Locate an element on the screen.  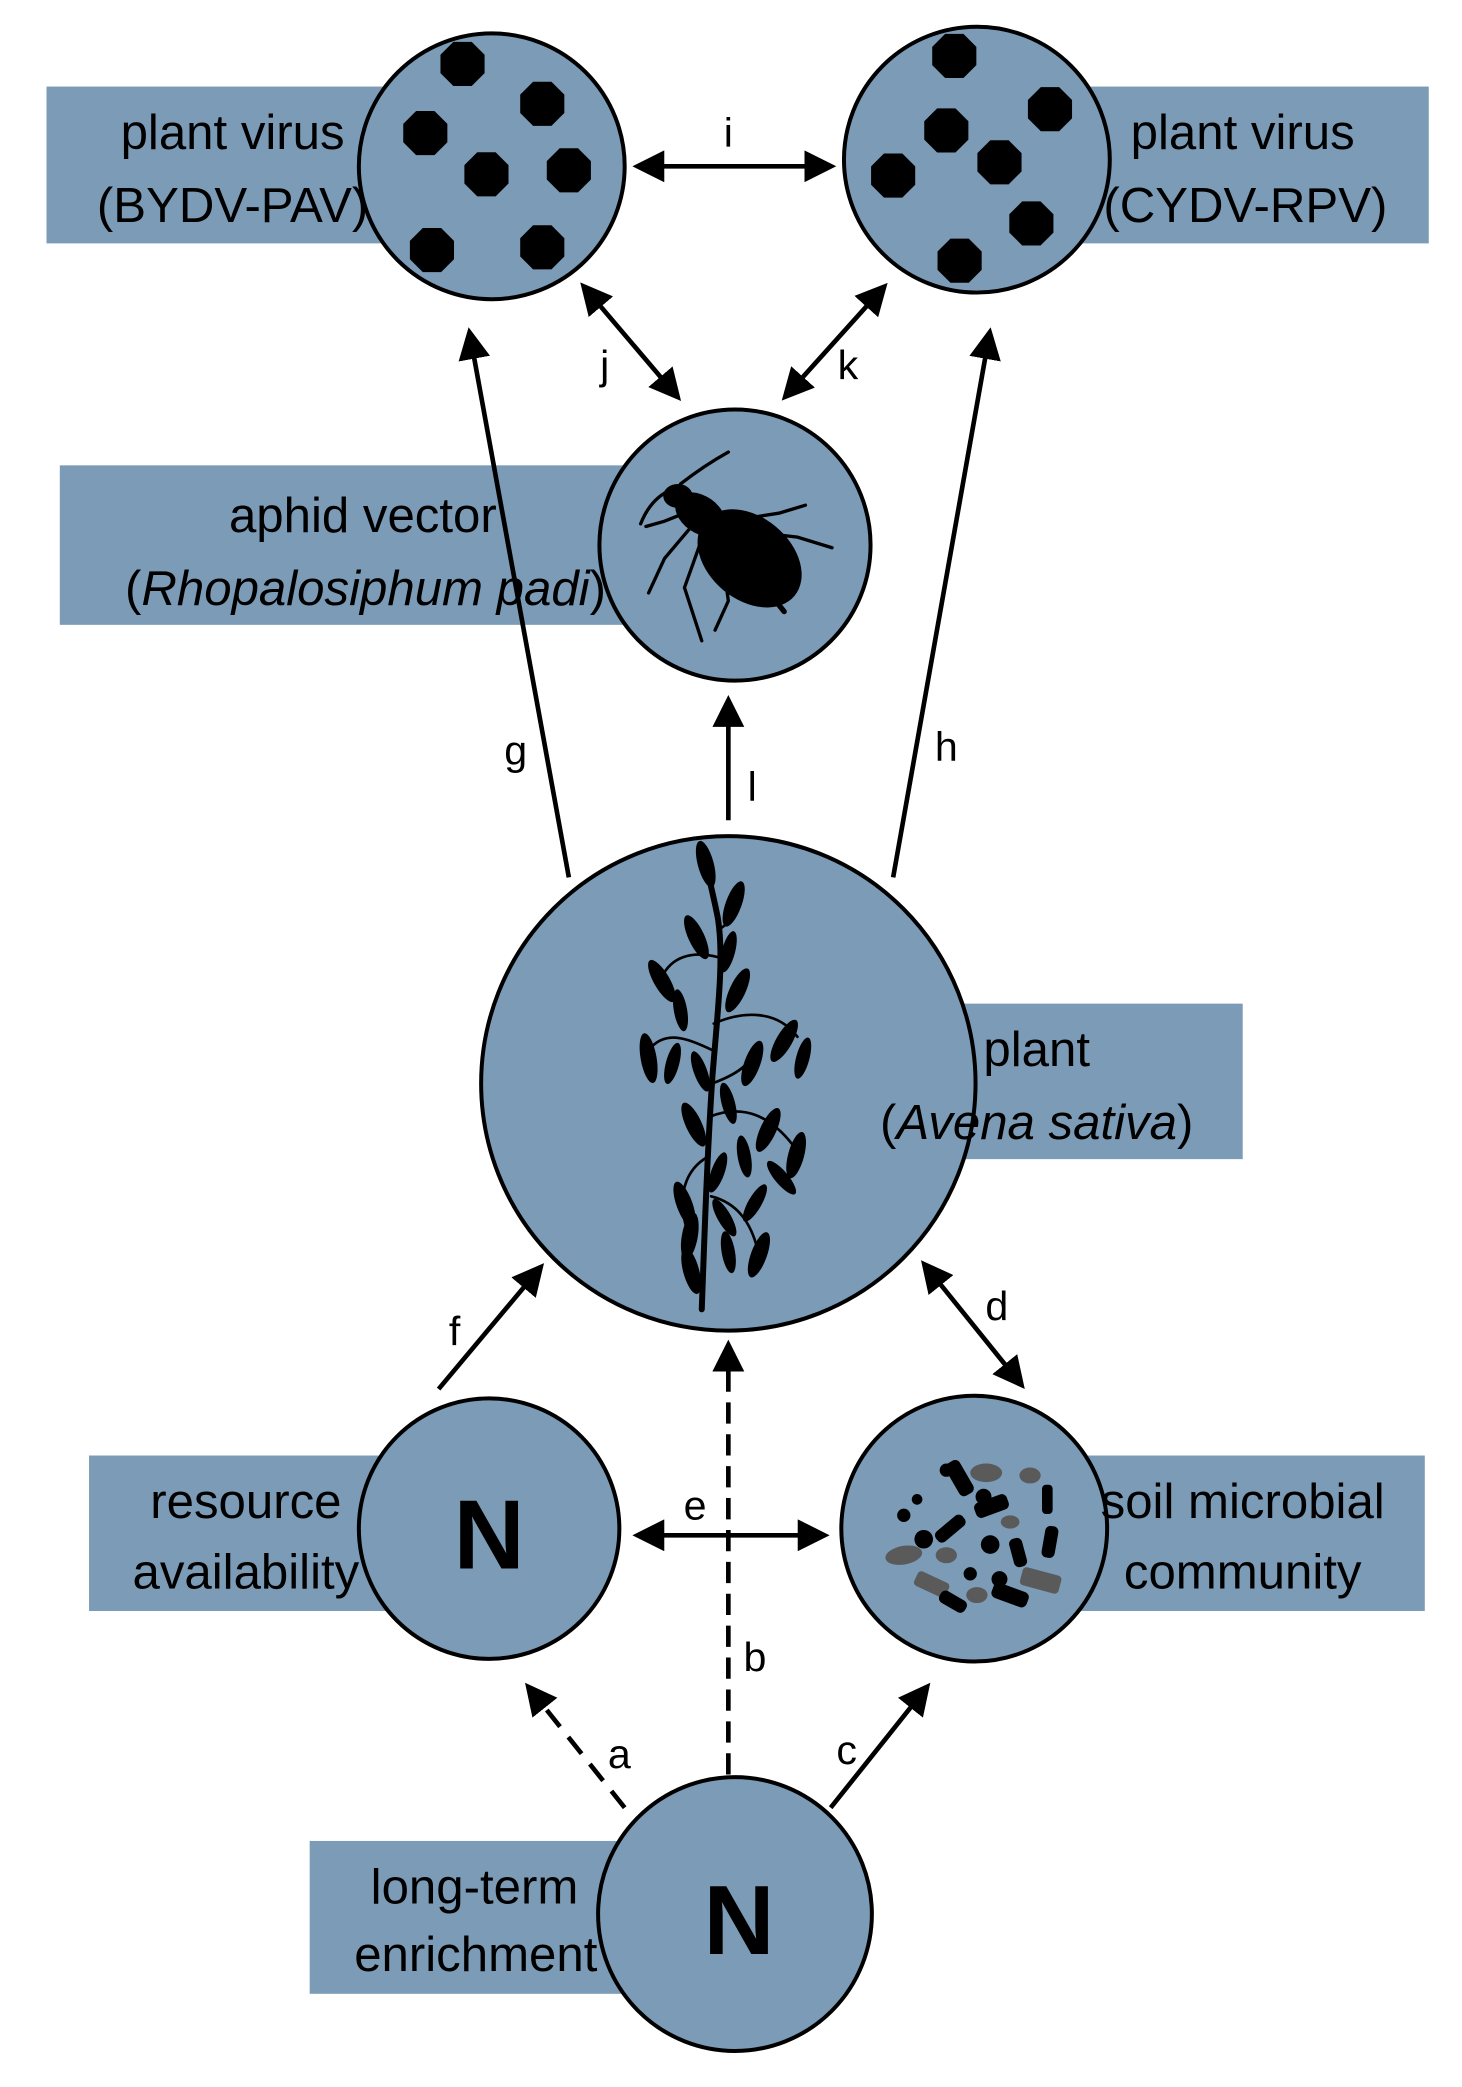
edge-c-label: c is located at coordinates (846, 1750).